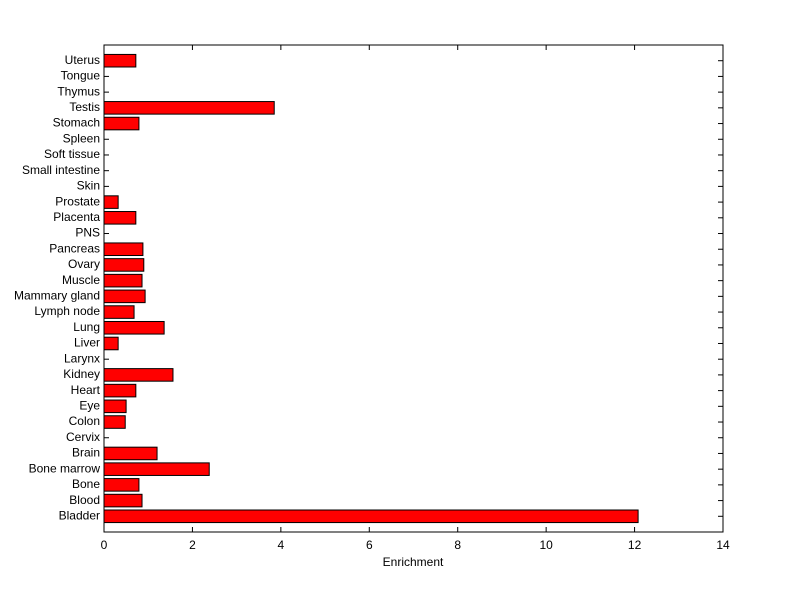 This screenshot has width=800, height=599. What do you see at coordinates (84, 107) in the screenshot?
I see `y-tick-label: Testis` at bounding box center [84, 107].